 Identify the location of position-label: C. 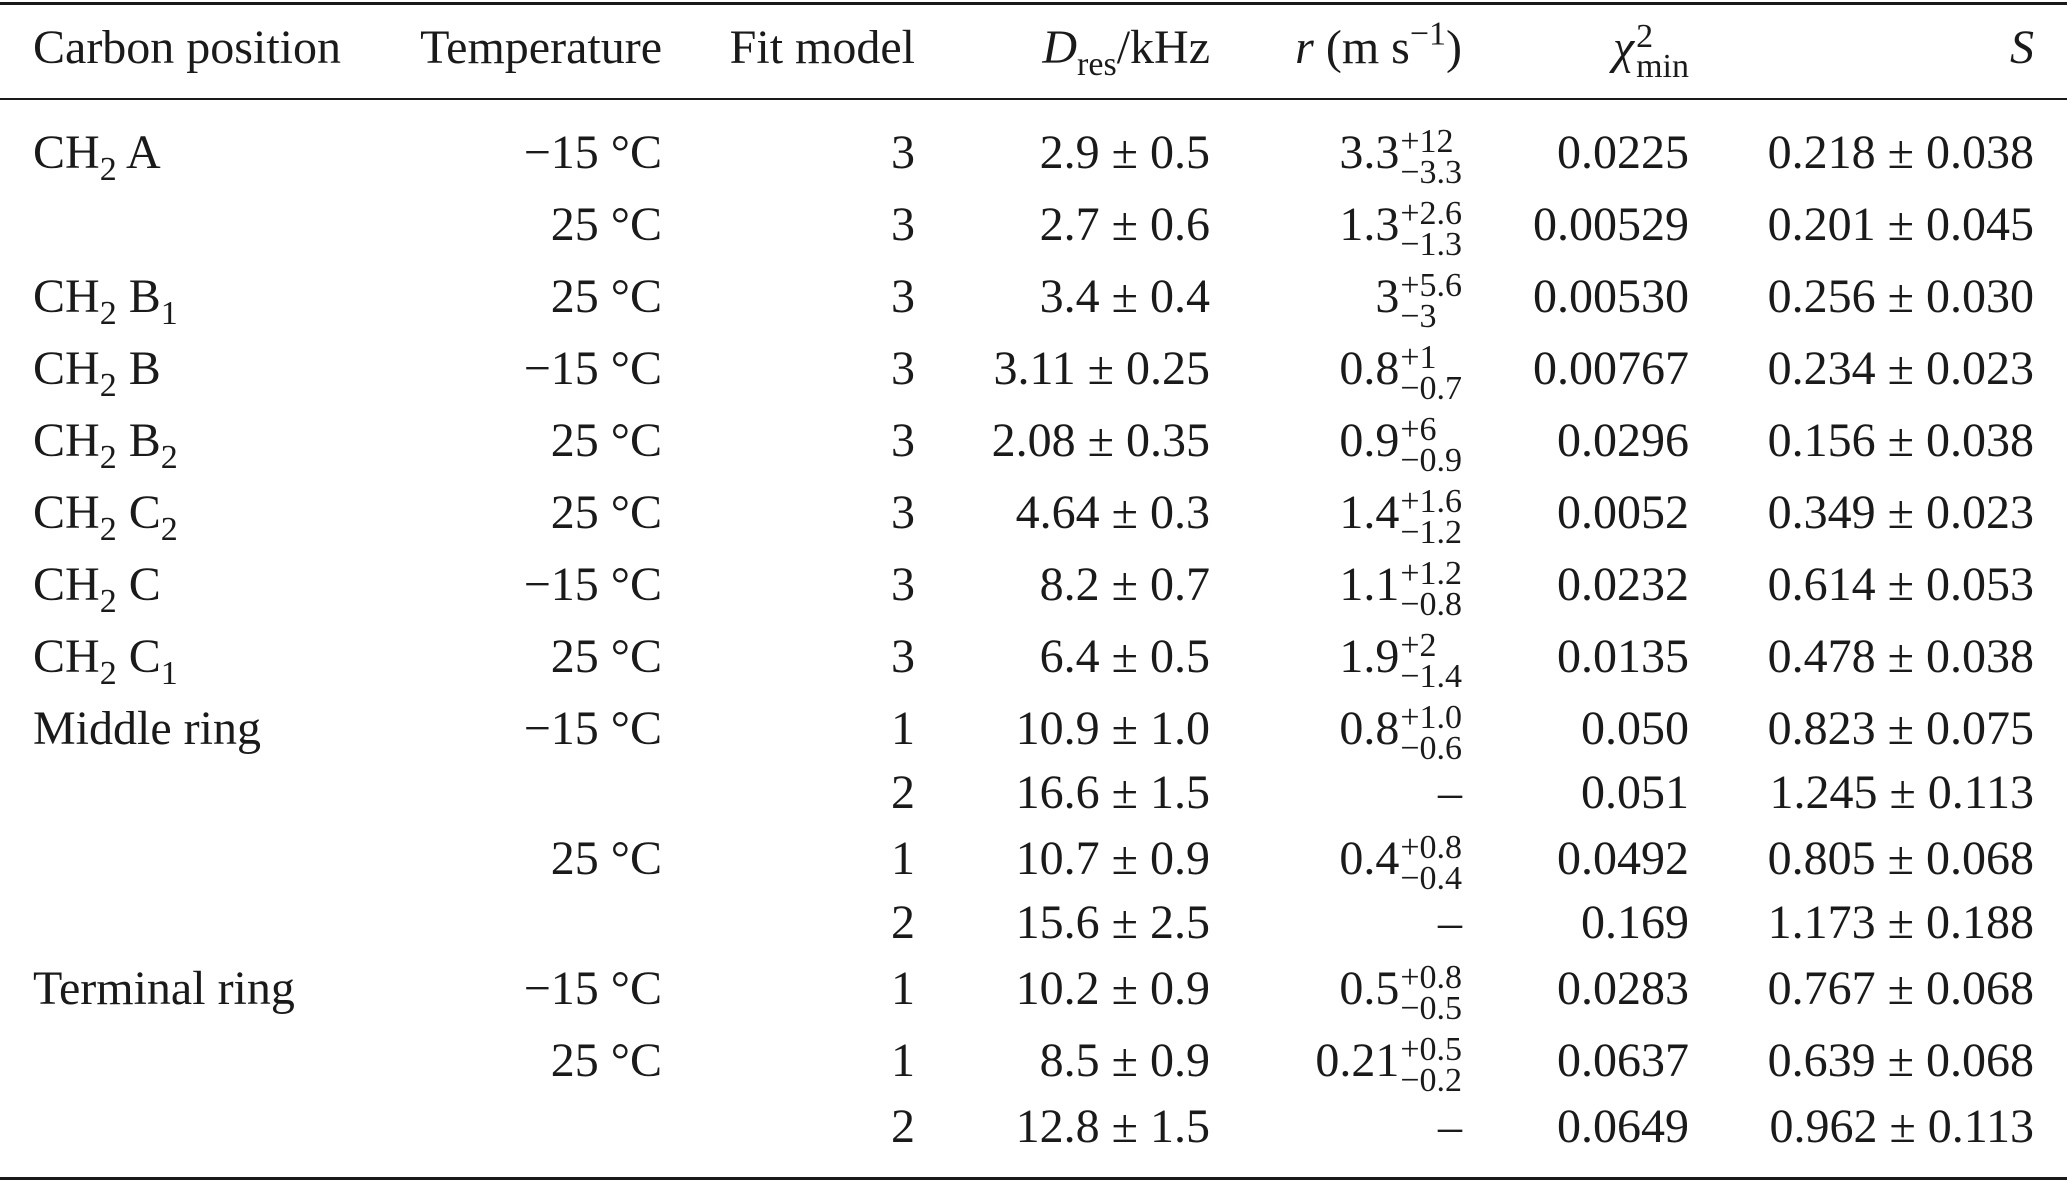
(138, 656).